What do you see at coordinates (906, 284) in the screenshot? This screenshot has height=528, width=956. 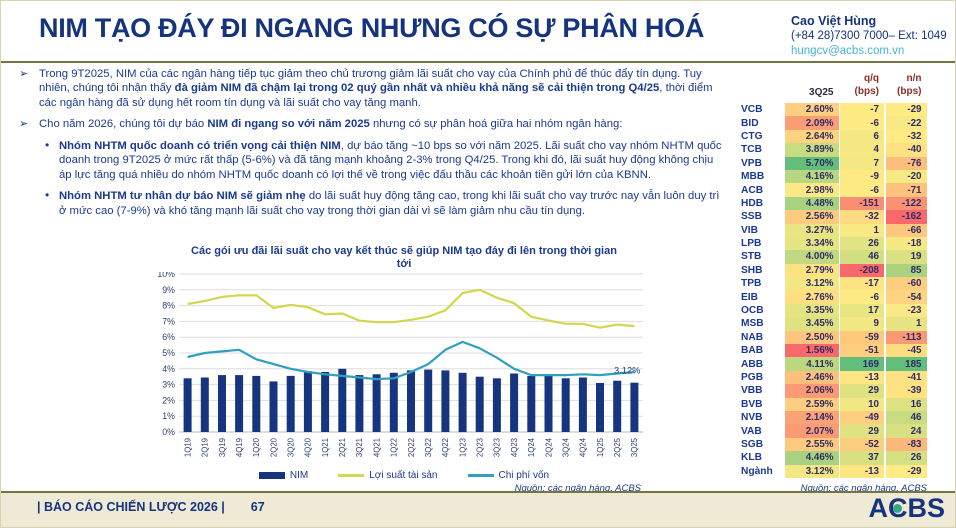 I see `yoy-cell: -60` at bounding box center [906, 284].